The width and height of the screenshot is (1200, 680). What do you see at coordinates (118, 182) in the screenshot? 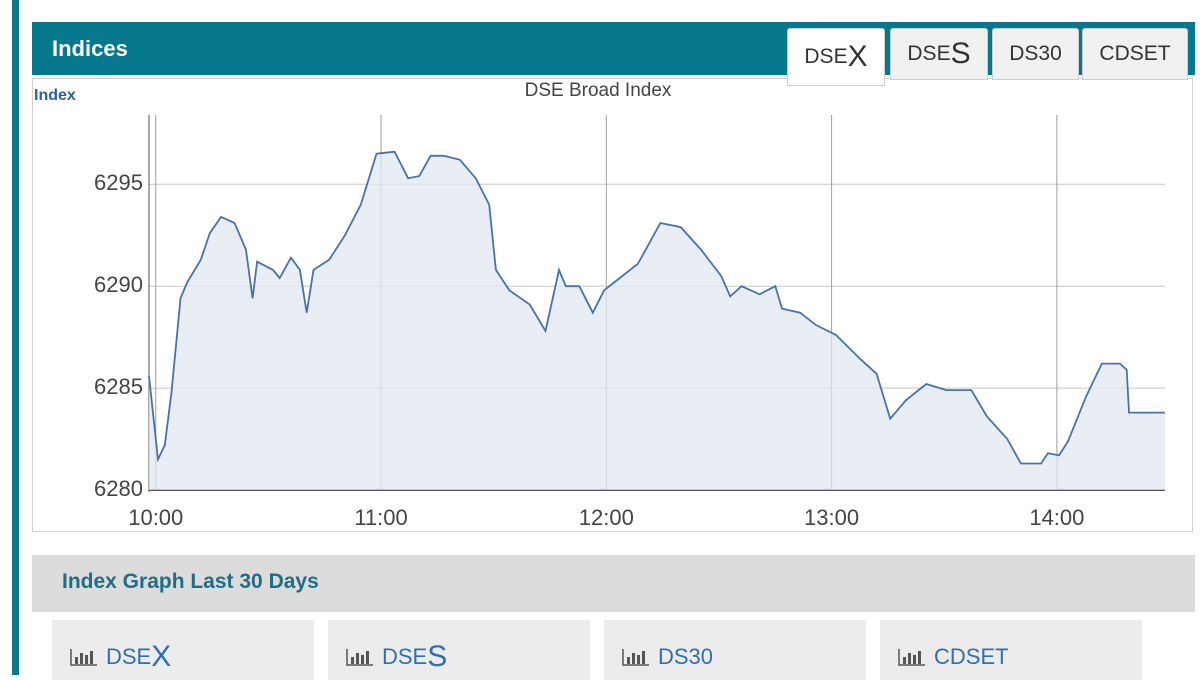
I see `y-tick-label: 6295` at bounding box center [118, 182].